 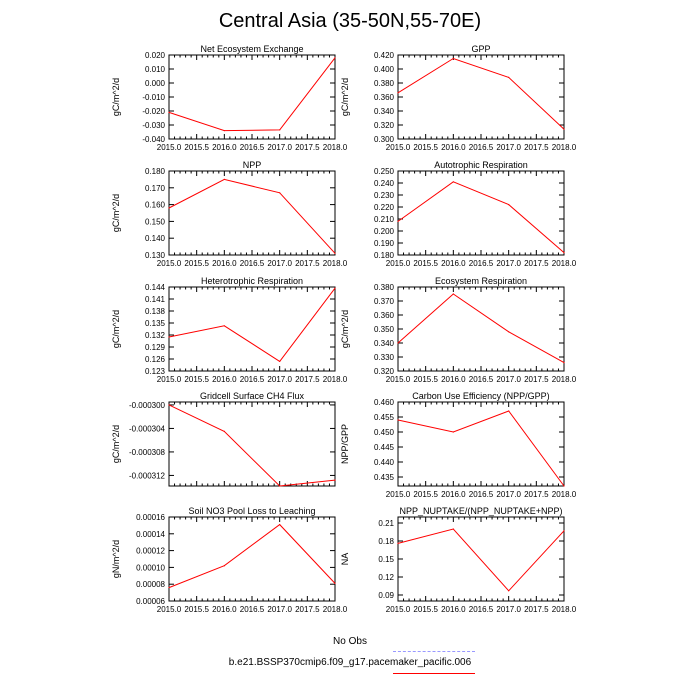 What do you see at coordinates (155, 287) in the screenshot?
I see `y-tick-label: 0.144` at bounding box center [155, 287].